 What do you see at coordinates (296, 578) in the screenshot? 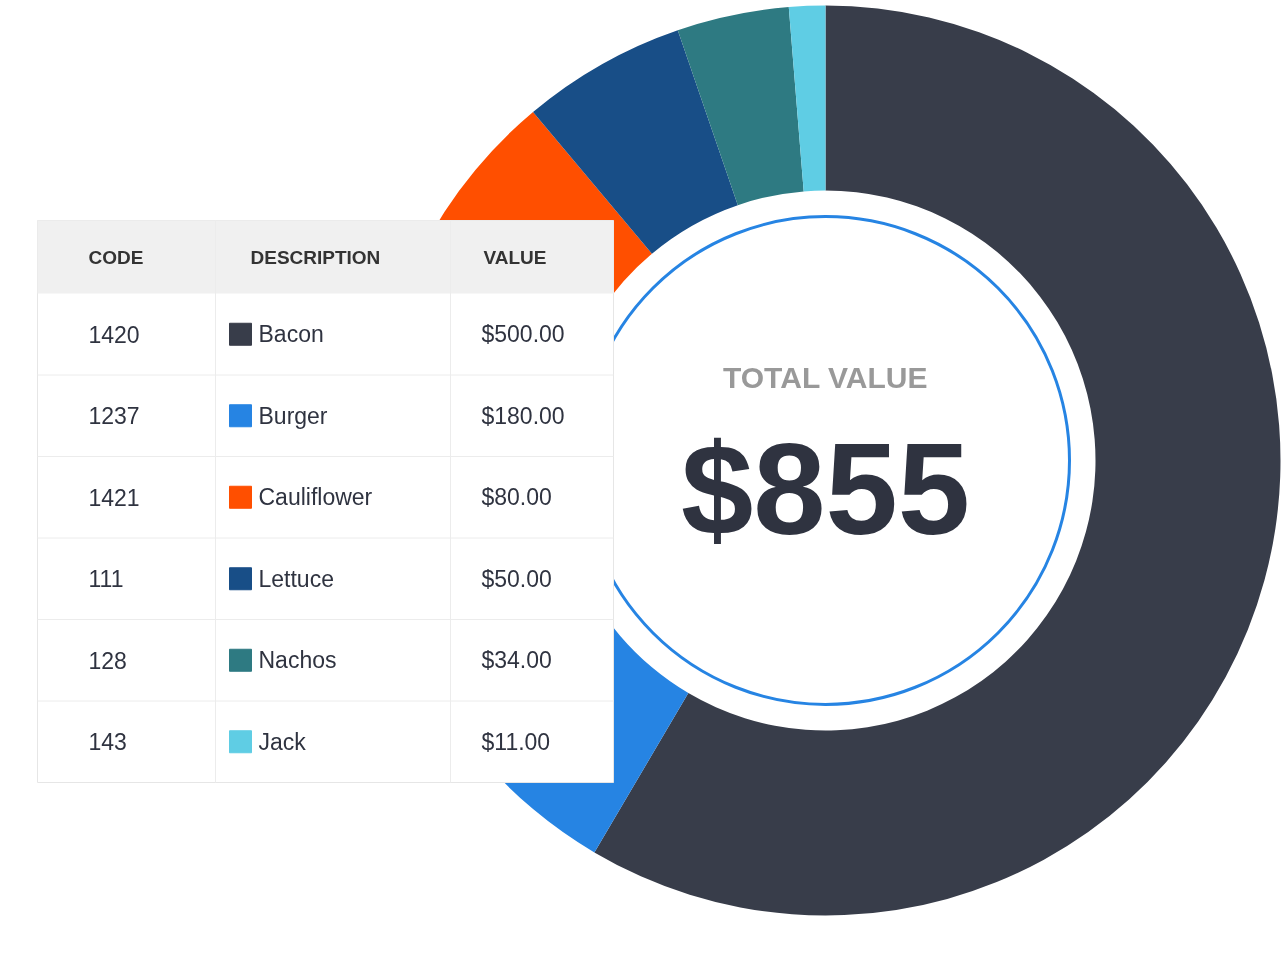
I see `legend-label: Lettuce` at bounding box center [296, 578].